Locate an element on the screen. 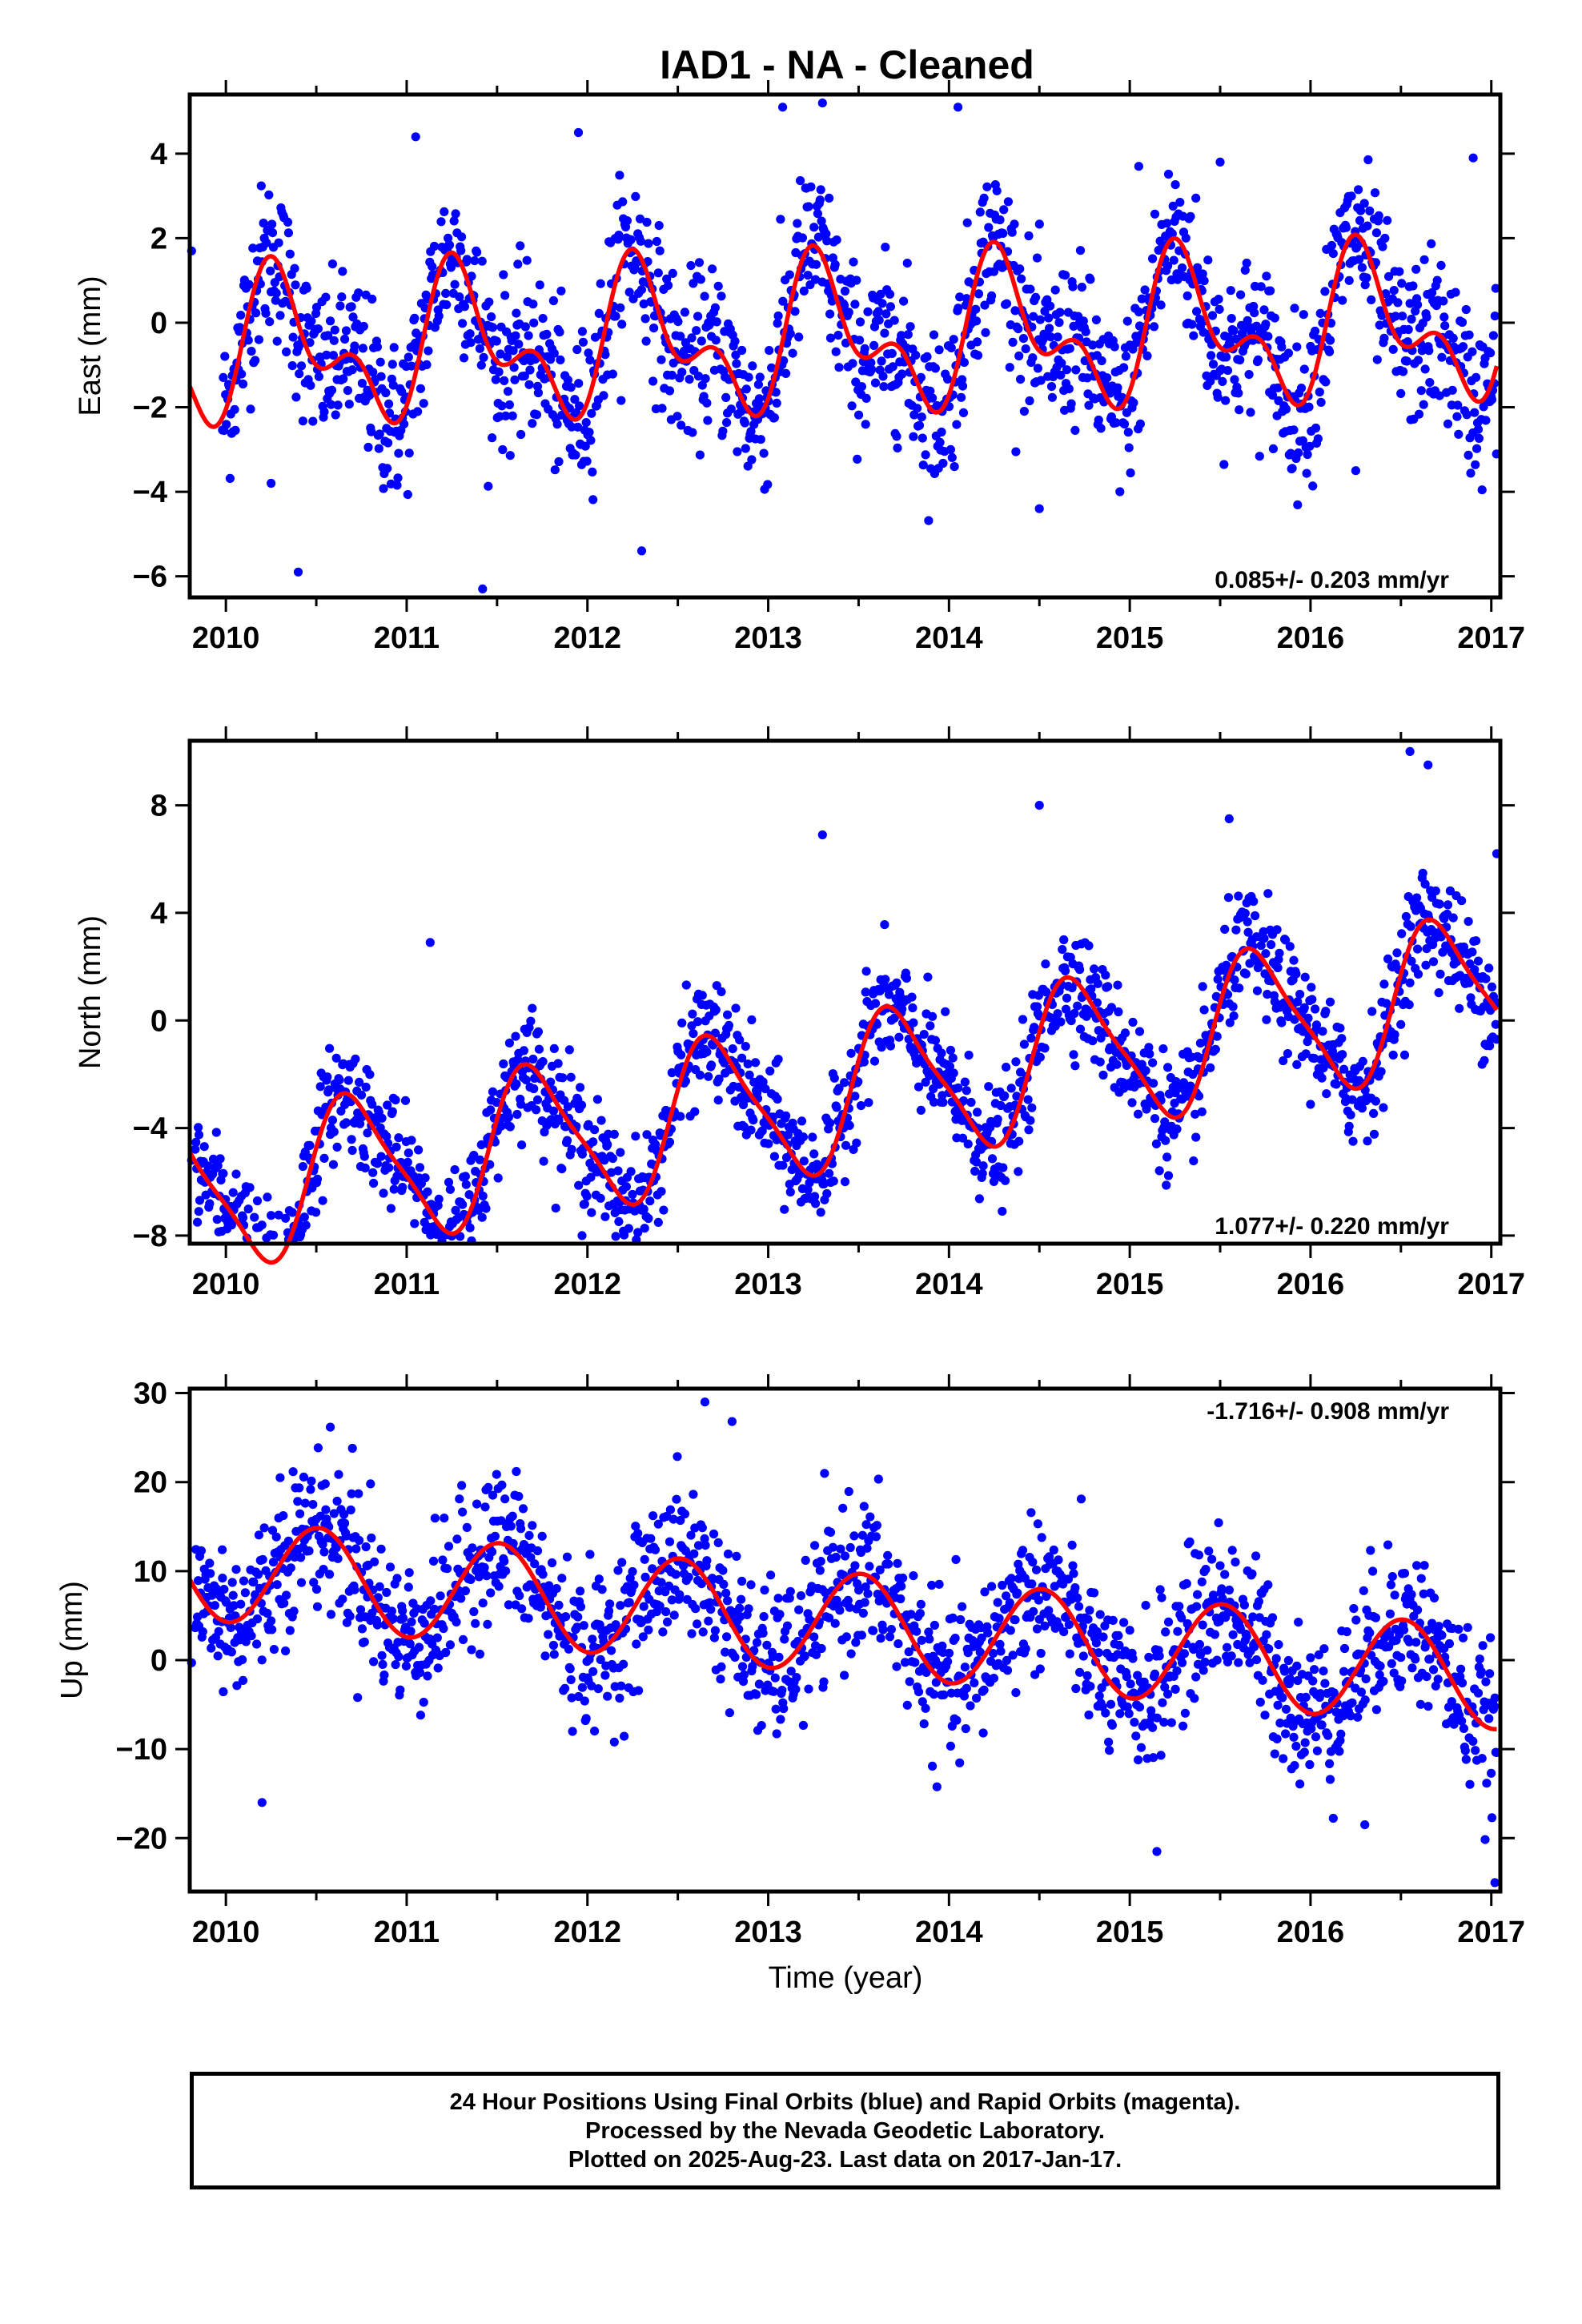  east-x-tick-label: 2016 is located at coordinates (1311, 638).